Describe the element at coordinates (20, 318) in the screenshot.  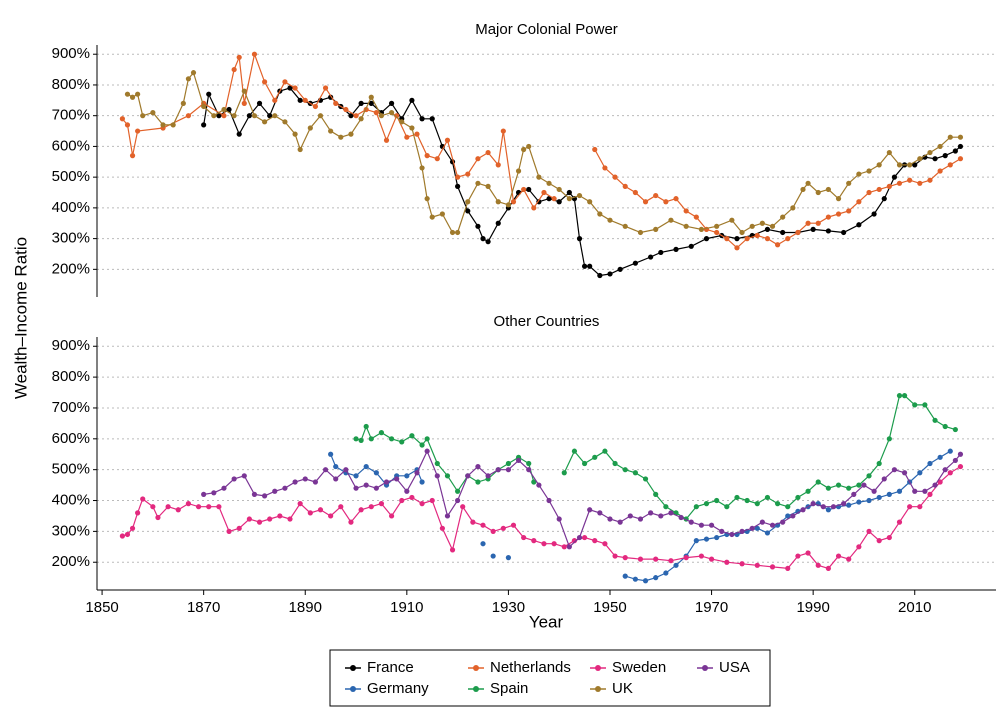
I see `y-axis-label: Wealth–Income Ratio` at that location.